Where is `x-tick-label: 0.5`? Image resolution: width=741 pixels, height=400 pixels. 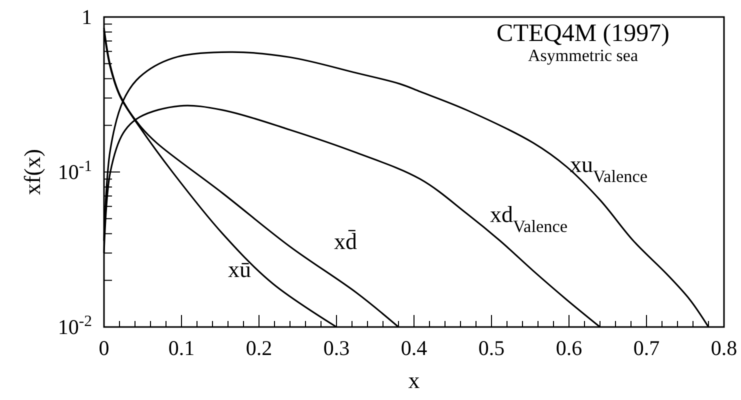 x-tick-label: 0.5 is located at coordinates (491, 348).